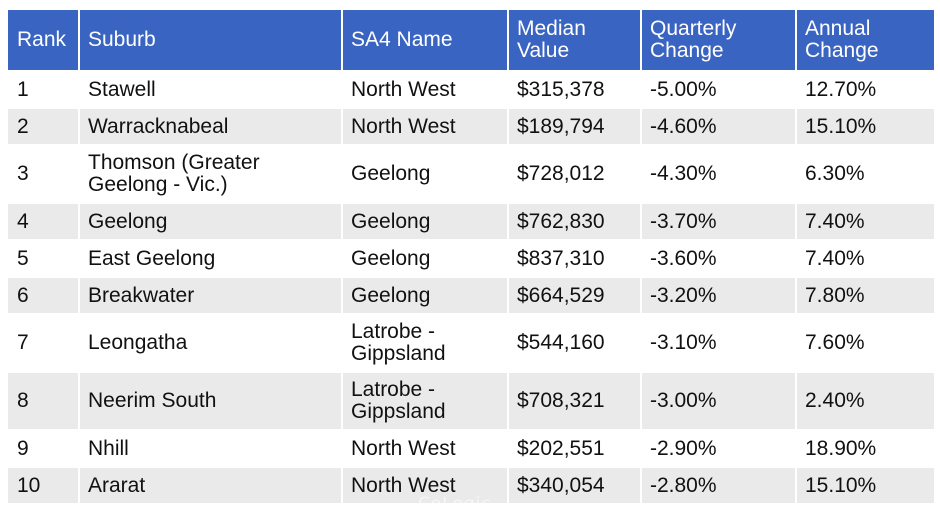 The image size is (940, 520). What do you see at coordinates (719, 127) in the screenshot?
I see `cell-quarterly-change: -4.60%` at bounding box center [719, 127].